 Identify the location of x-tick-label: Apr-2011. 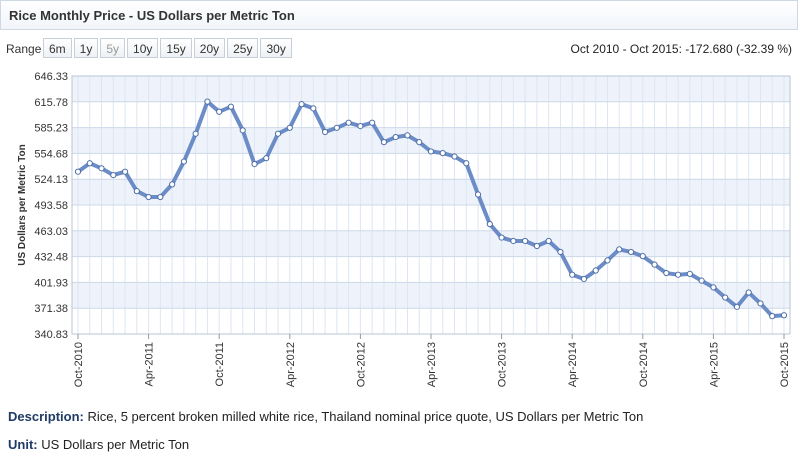
(150, 364).